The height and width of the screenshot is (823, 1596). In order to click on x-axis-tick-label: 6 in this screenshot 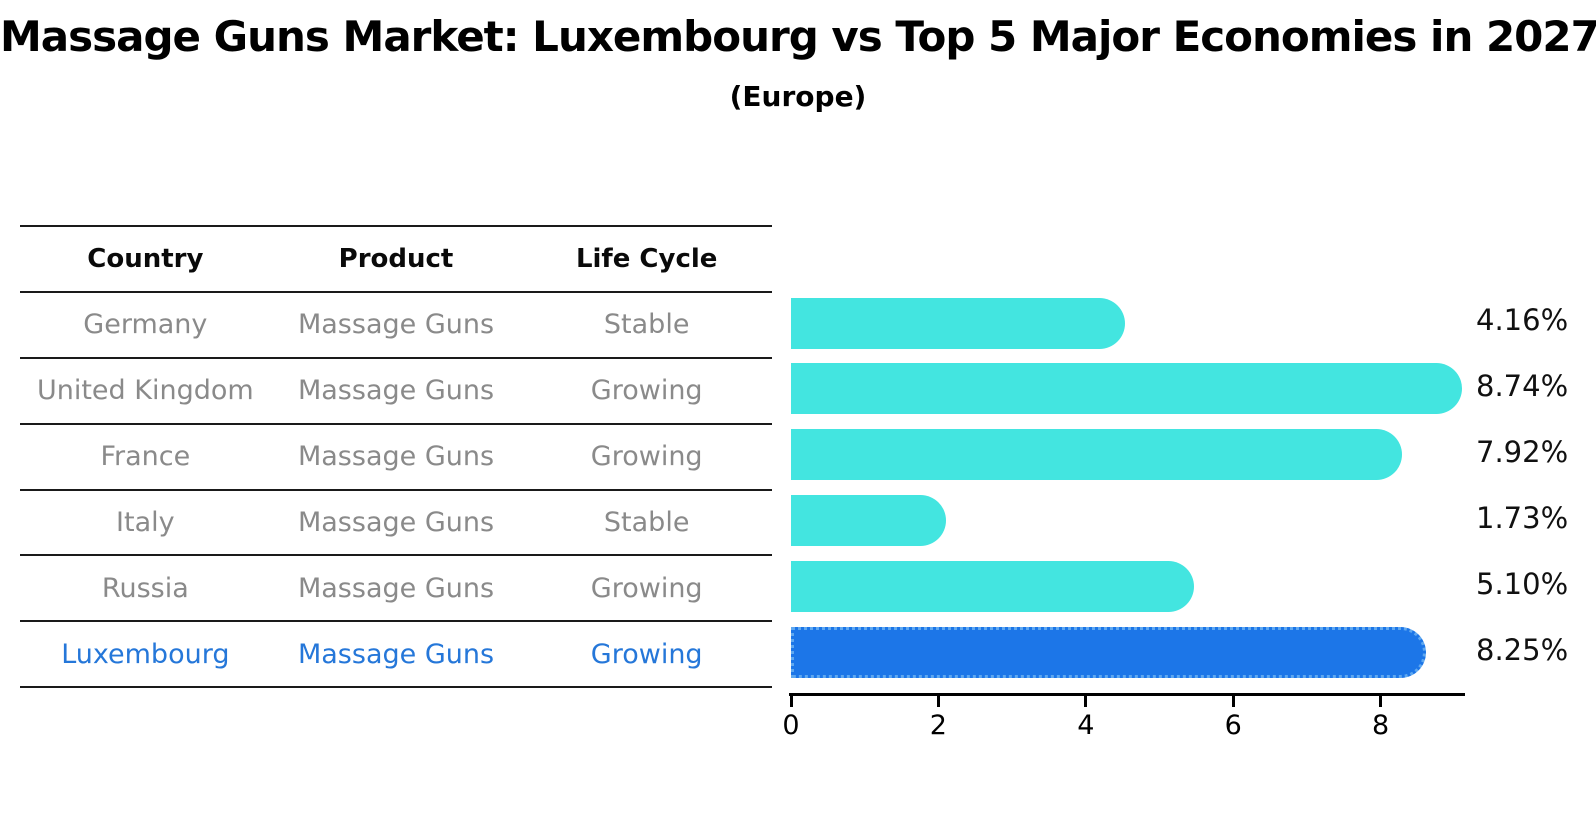, I will do `click(1233, 725)`.